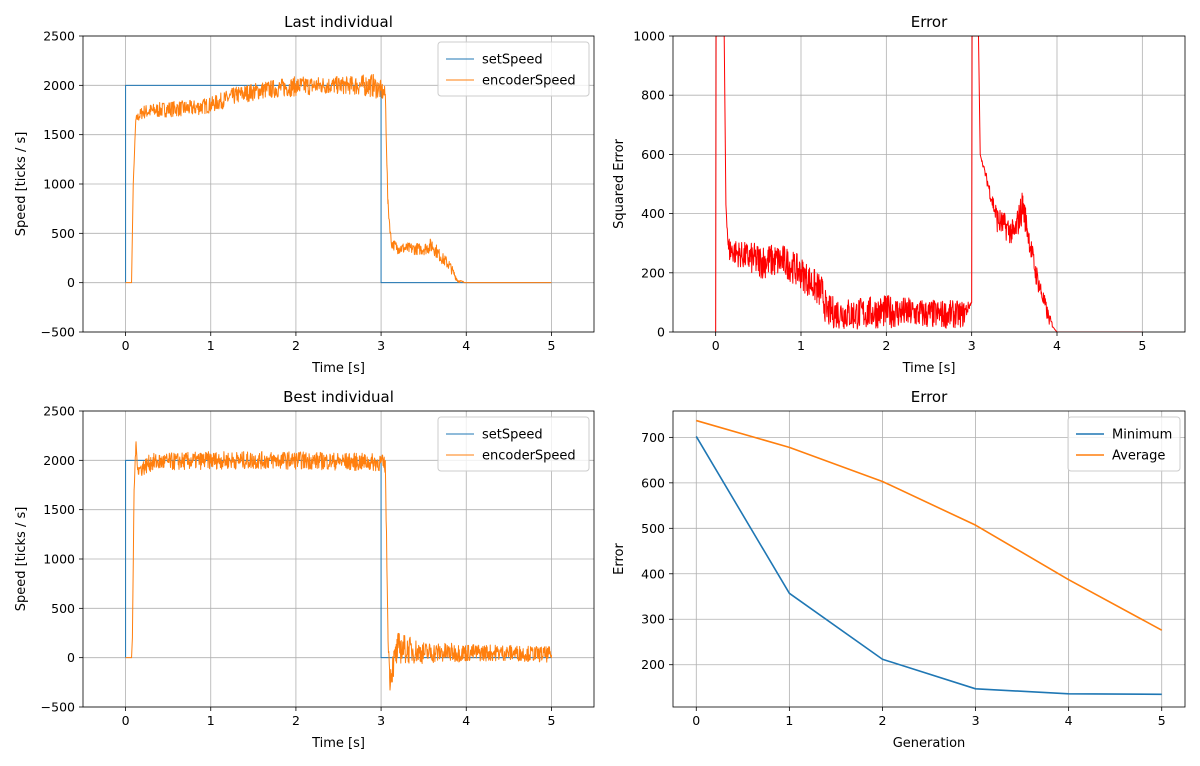  What do you see at coordinates (619, 559) in the screenshot?
I see `y-axis-label: Error` at bounding box center [619, 559].